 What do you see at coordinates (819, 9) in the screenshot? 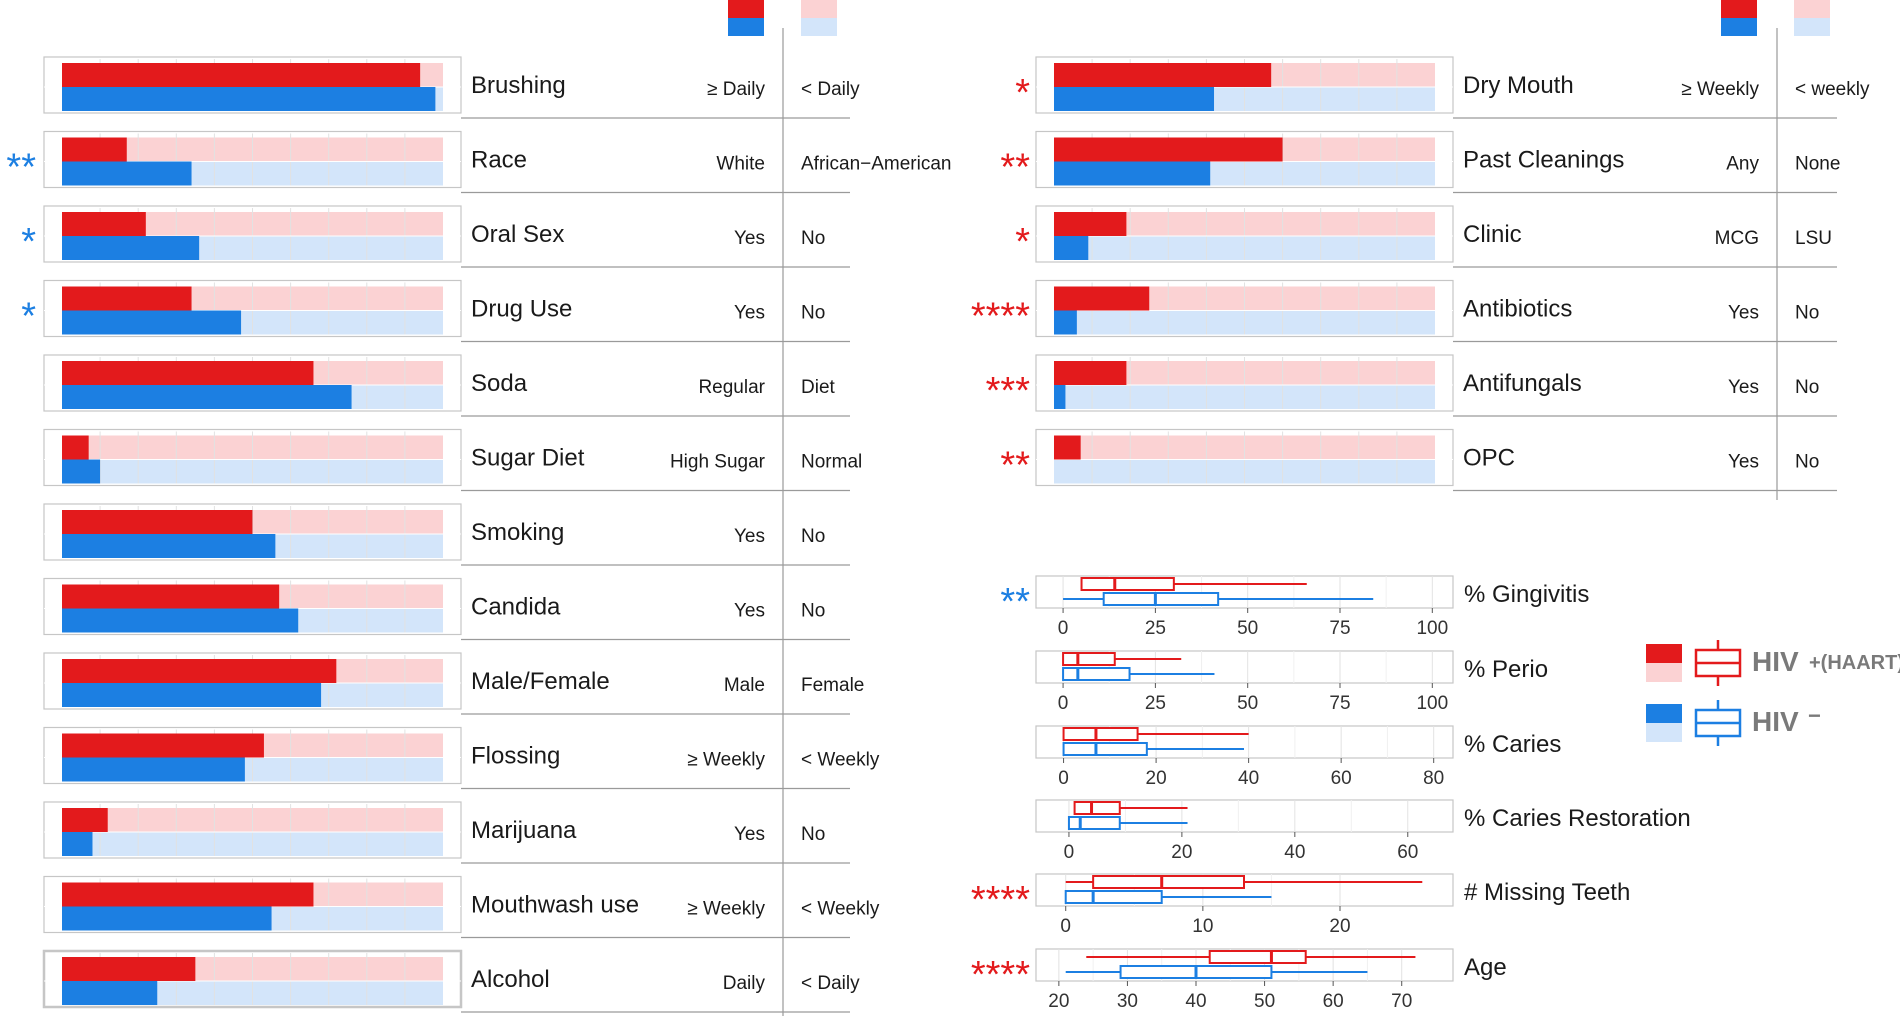
I see `swatch-hiv-pos-light` at bounding box center [819, 9].